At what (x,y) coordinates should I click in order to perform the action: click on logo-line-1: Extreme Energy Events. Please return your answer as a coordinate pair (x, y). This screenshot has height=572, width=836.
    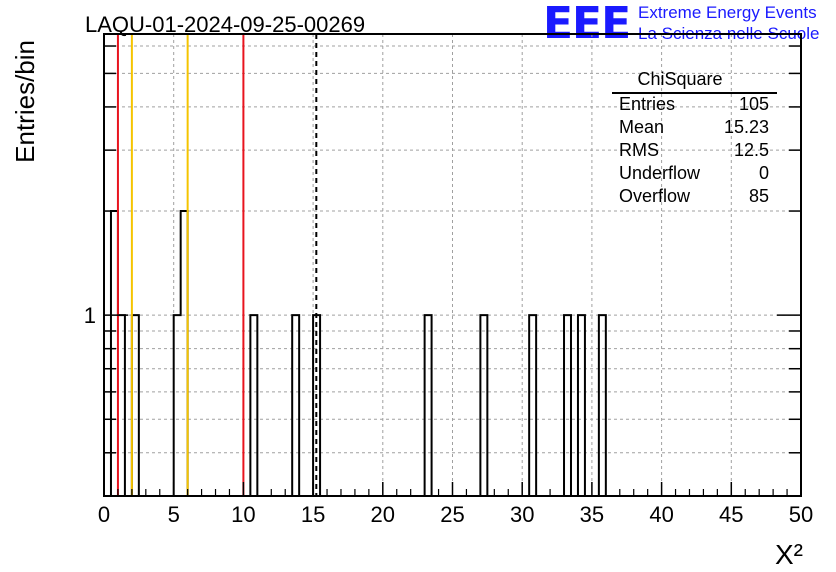
    Looking at the image, I should click on (727, 12).